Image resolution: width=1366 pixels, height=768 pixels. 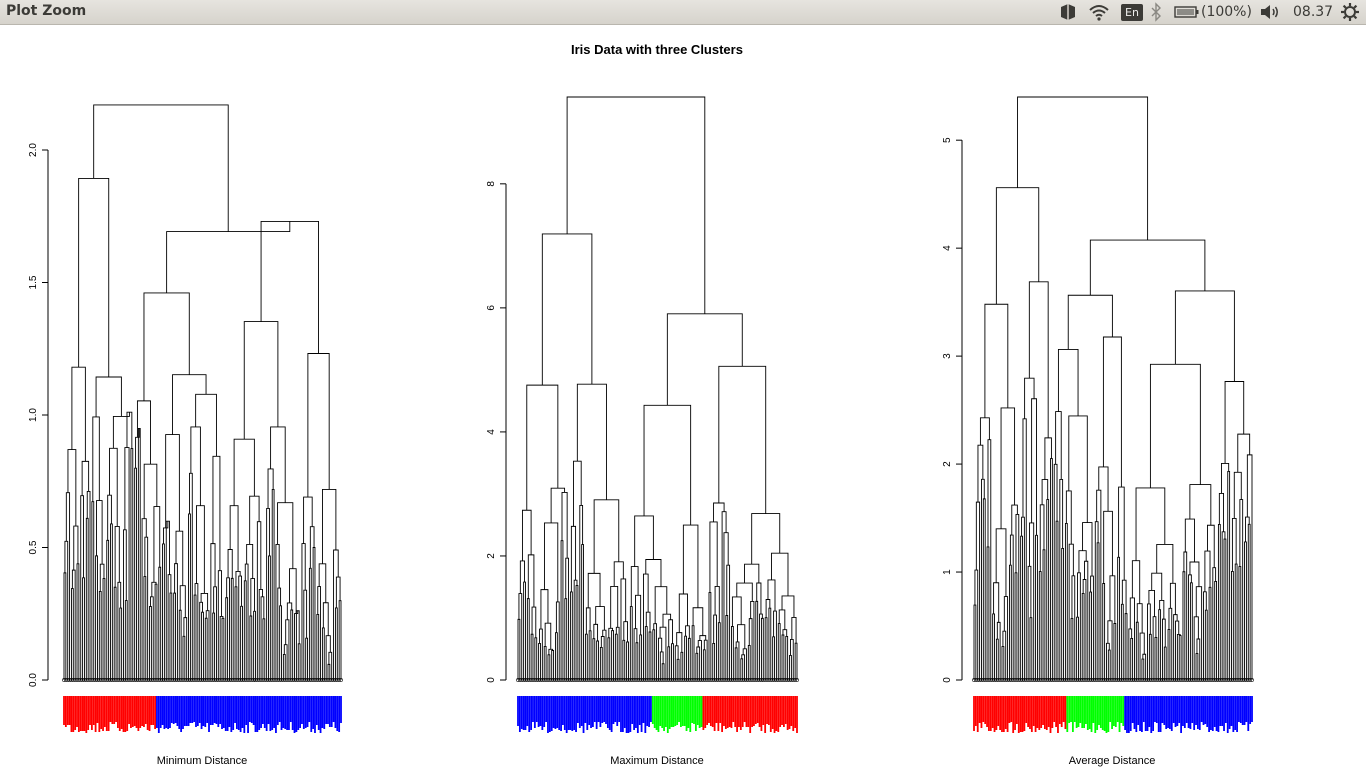 What do you see at coordinates (1099, 12) in the screenshot?
I see `wifi-icon` at bounding box center [1099, 12].